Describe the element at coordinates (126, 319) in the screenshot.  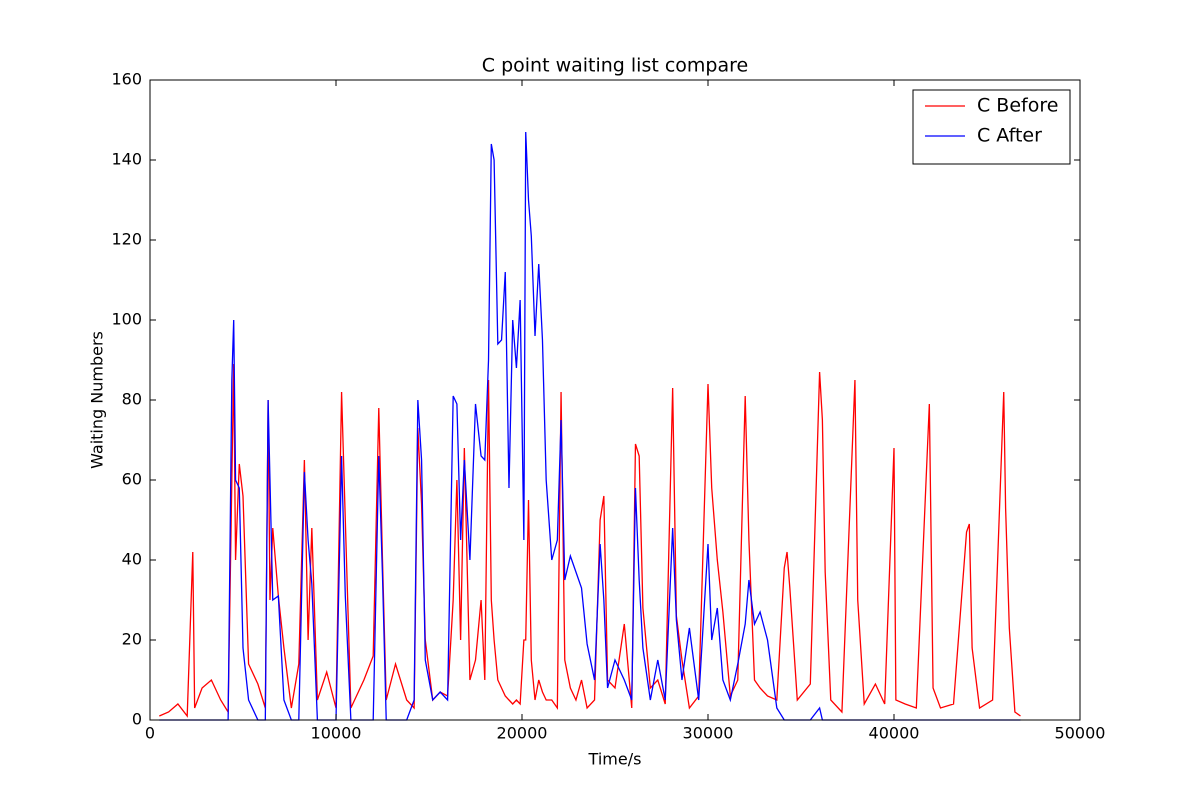
I see `y-tick-label: 100` at that location.